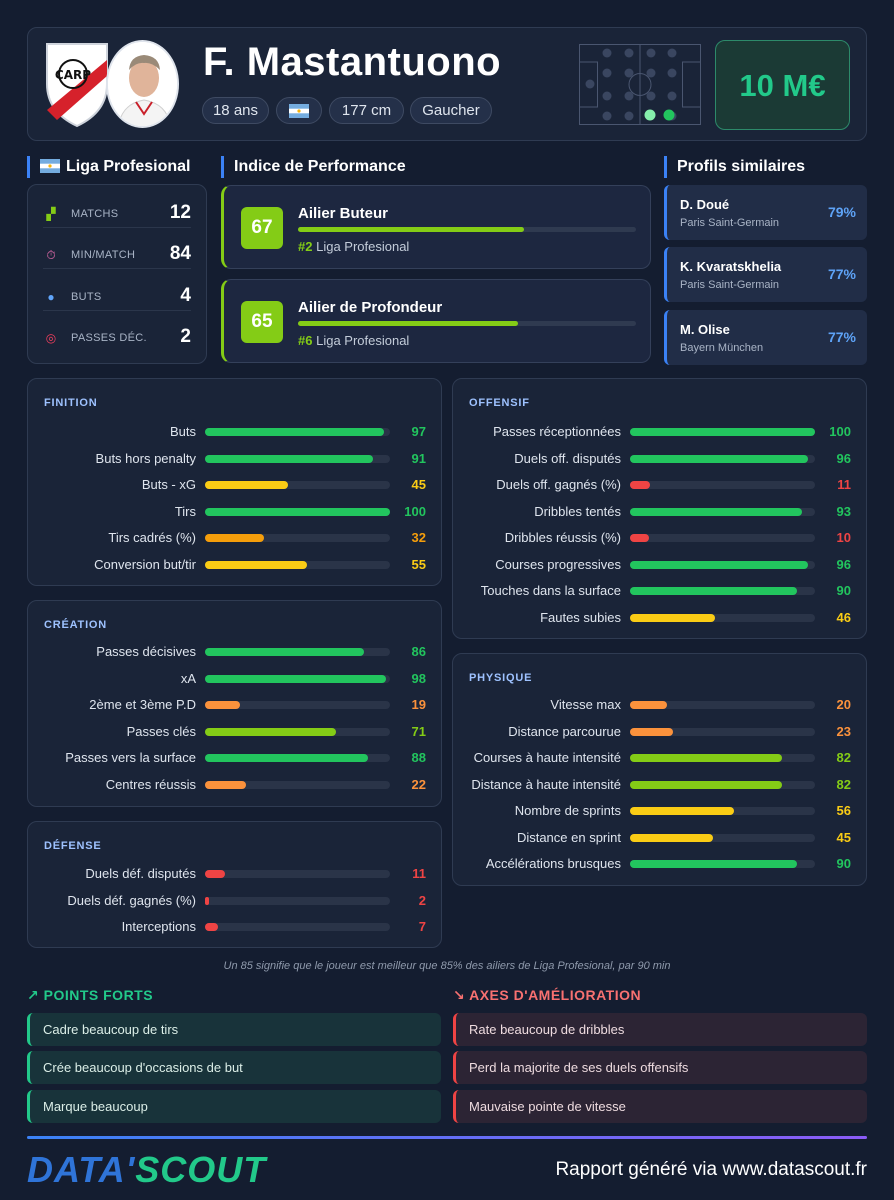 The width and height of the screenshot is (894, 1200). Describe the element at coordinates (567, 458) in the screenshot. I see `metric-label: Duels off. disputés` at that location.